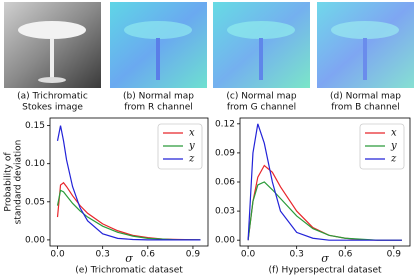 This screenshot has width=415, height=276. What do you see at coordinates (225, 183) in the screenshot?
I see `y-tick-label: 0.06` at bounding box center [225, 183].